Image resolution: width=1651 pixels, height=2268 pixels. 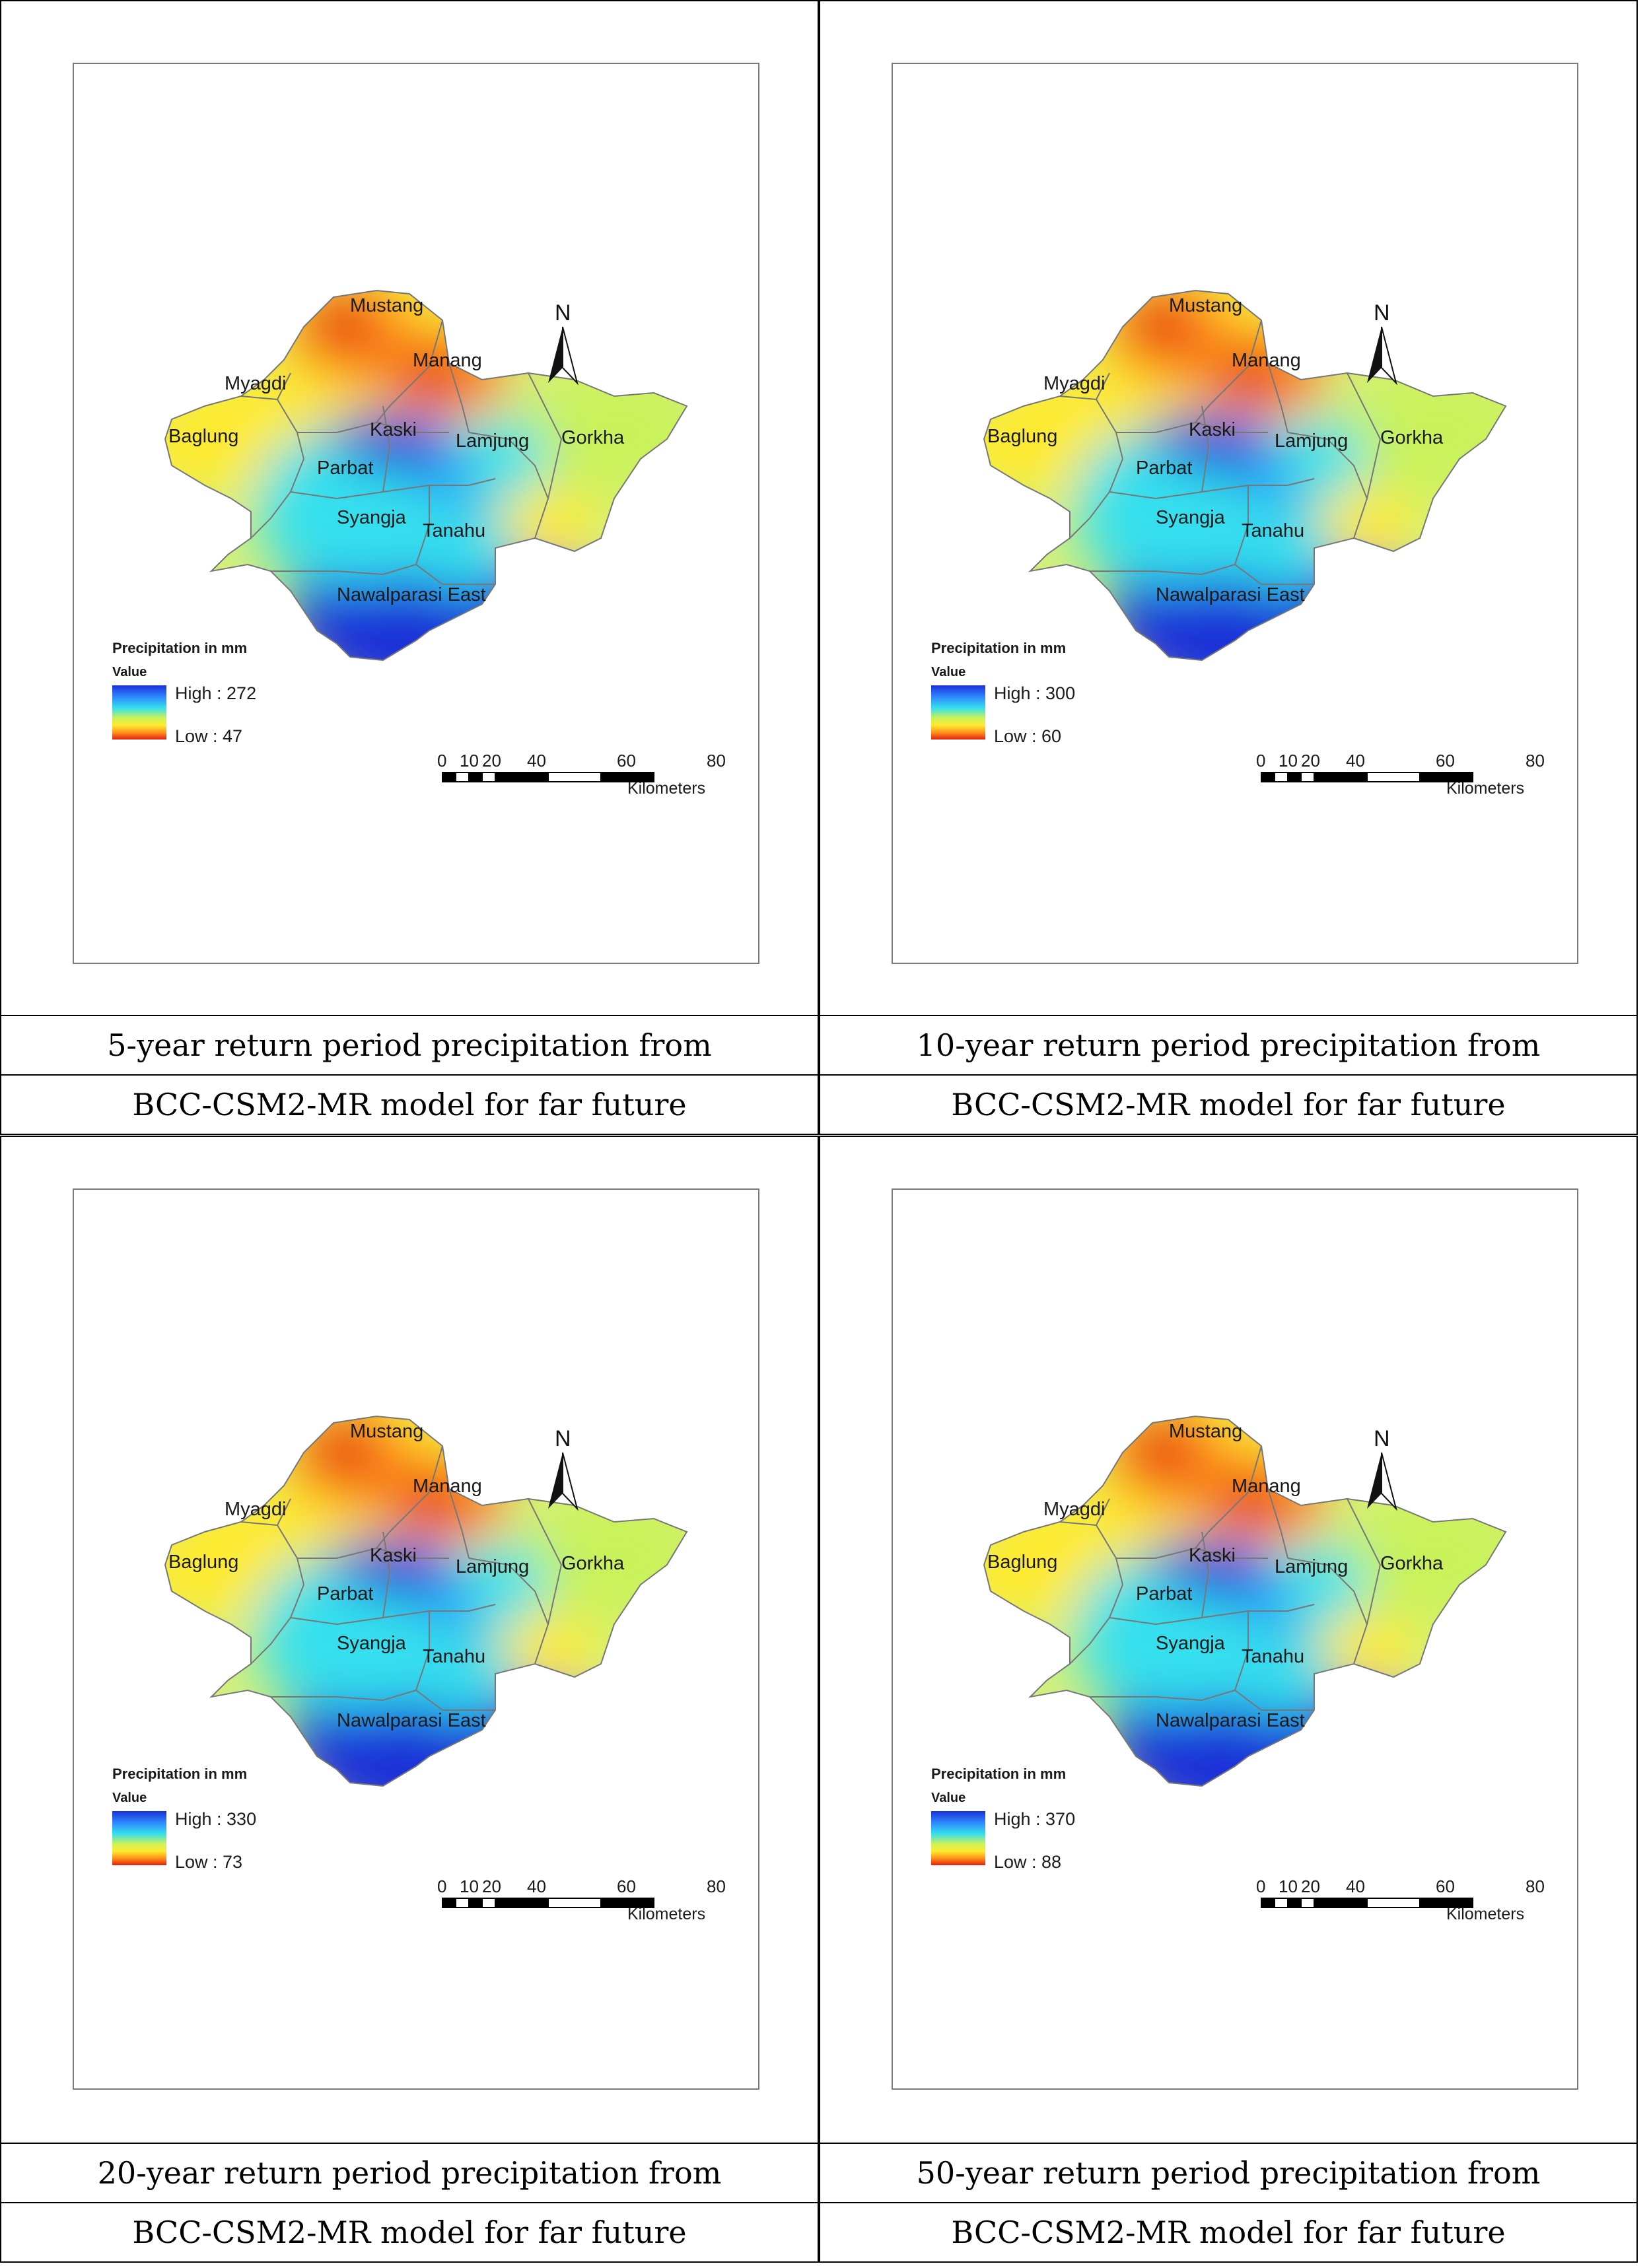 I want to click on caption-line-1: 10-year return period precipitation from, so click(x=1228, y=1046).